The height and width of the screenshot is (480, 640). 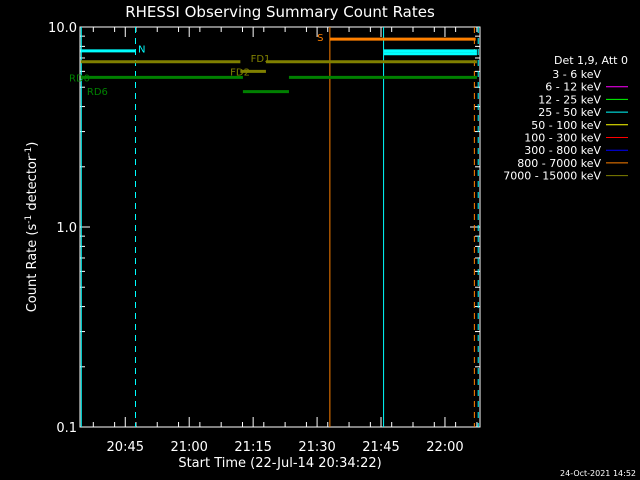 What do you see at coordinates (280, 12) in the screenshot?
I see `chart-title: RHESSI Observing Summary Count Rates` at bounding box center [280, 12].